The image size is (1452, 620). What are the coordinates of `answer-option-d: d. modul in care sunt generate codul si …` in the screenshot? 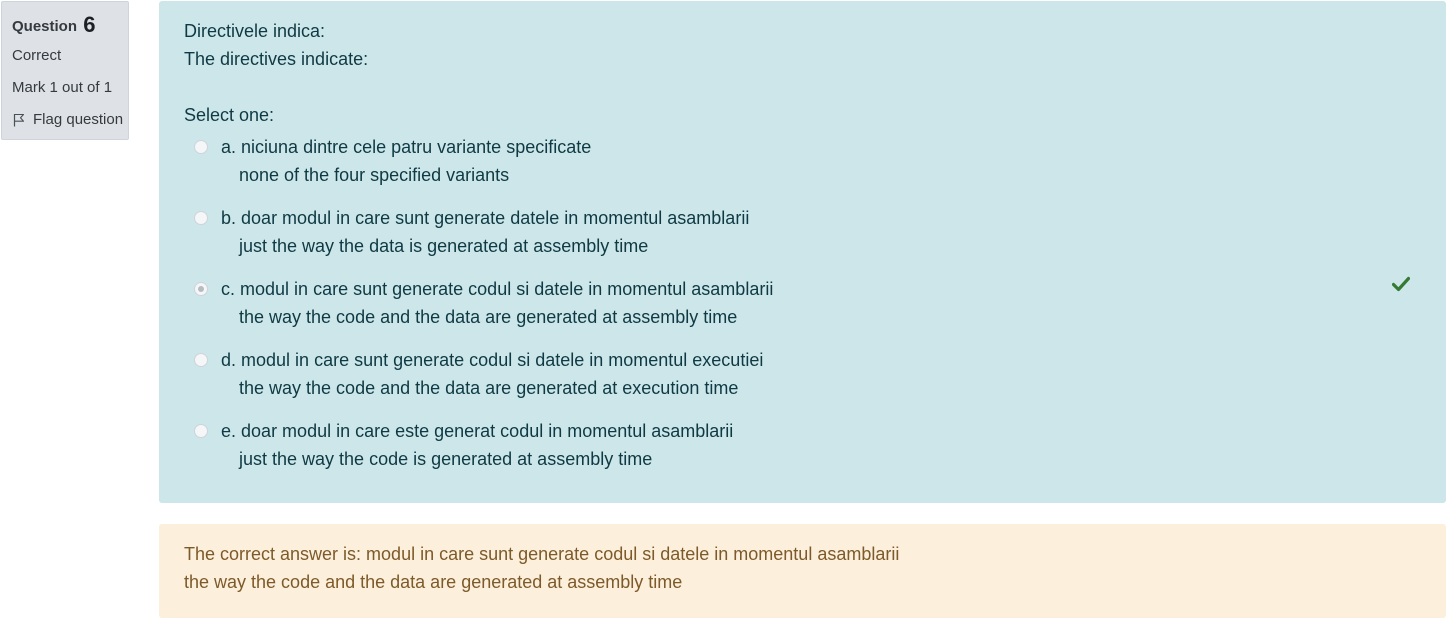 It's located at (807, 381).